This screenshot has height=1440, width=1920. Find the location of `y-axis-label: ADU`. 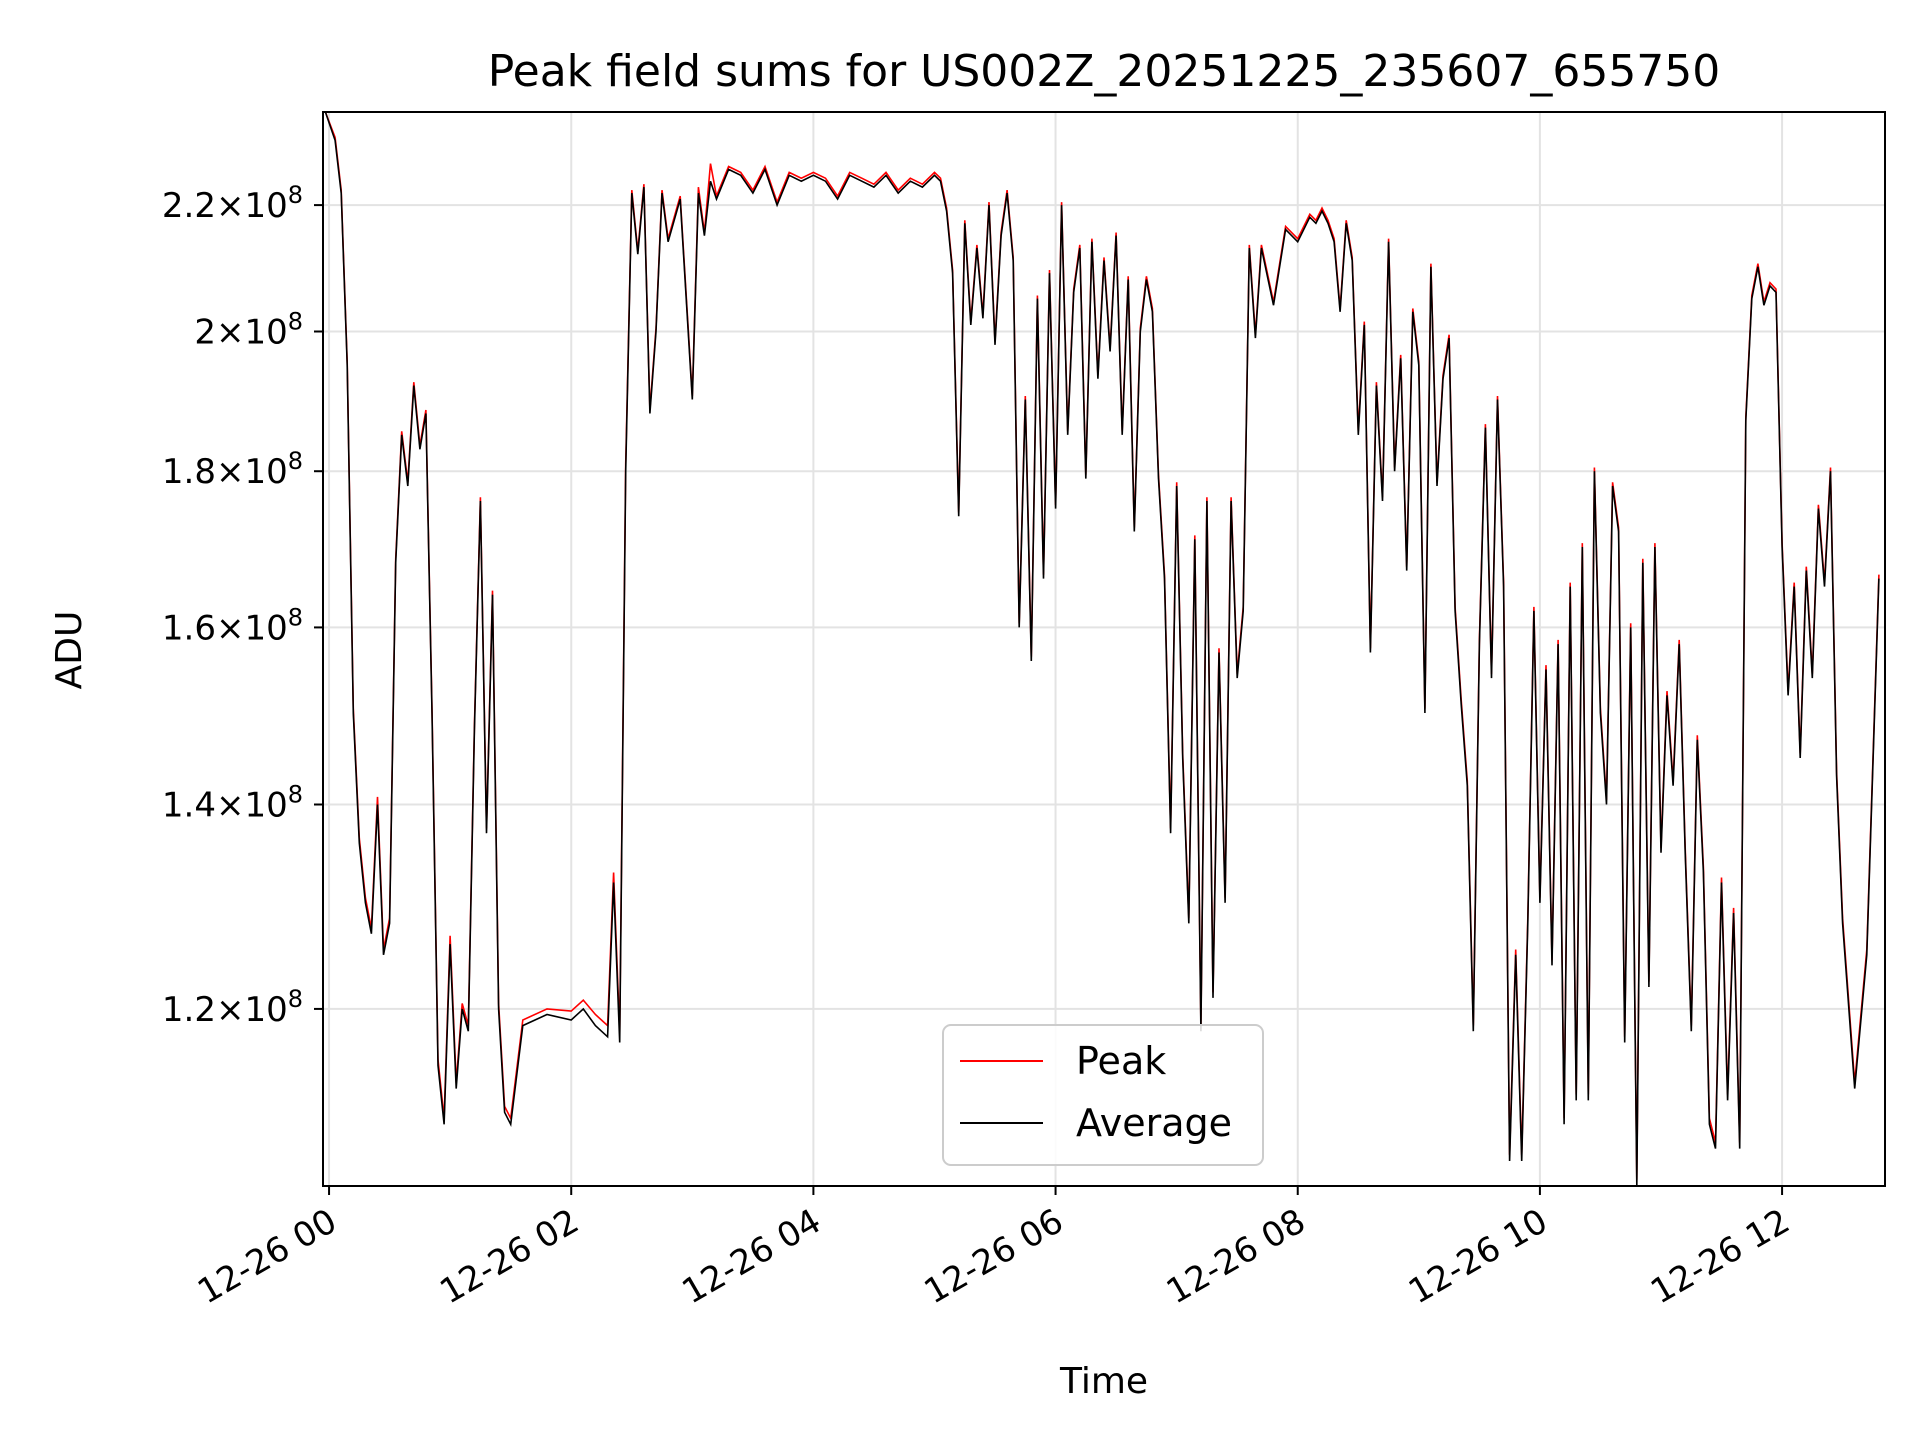

y-axis-label: ADU is located at coordinates (69, 650).